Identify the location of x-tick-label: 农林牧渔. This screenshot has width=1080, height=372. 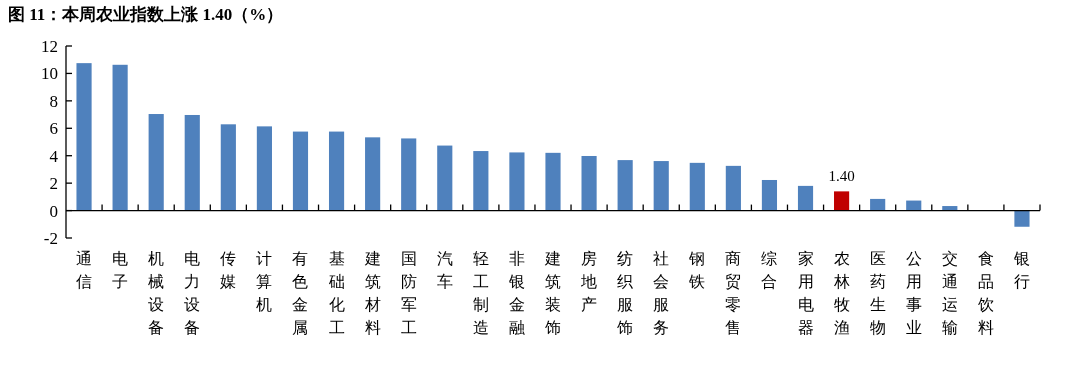
(841, 293).